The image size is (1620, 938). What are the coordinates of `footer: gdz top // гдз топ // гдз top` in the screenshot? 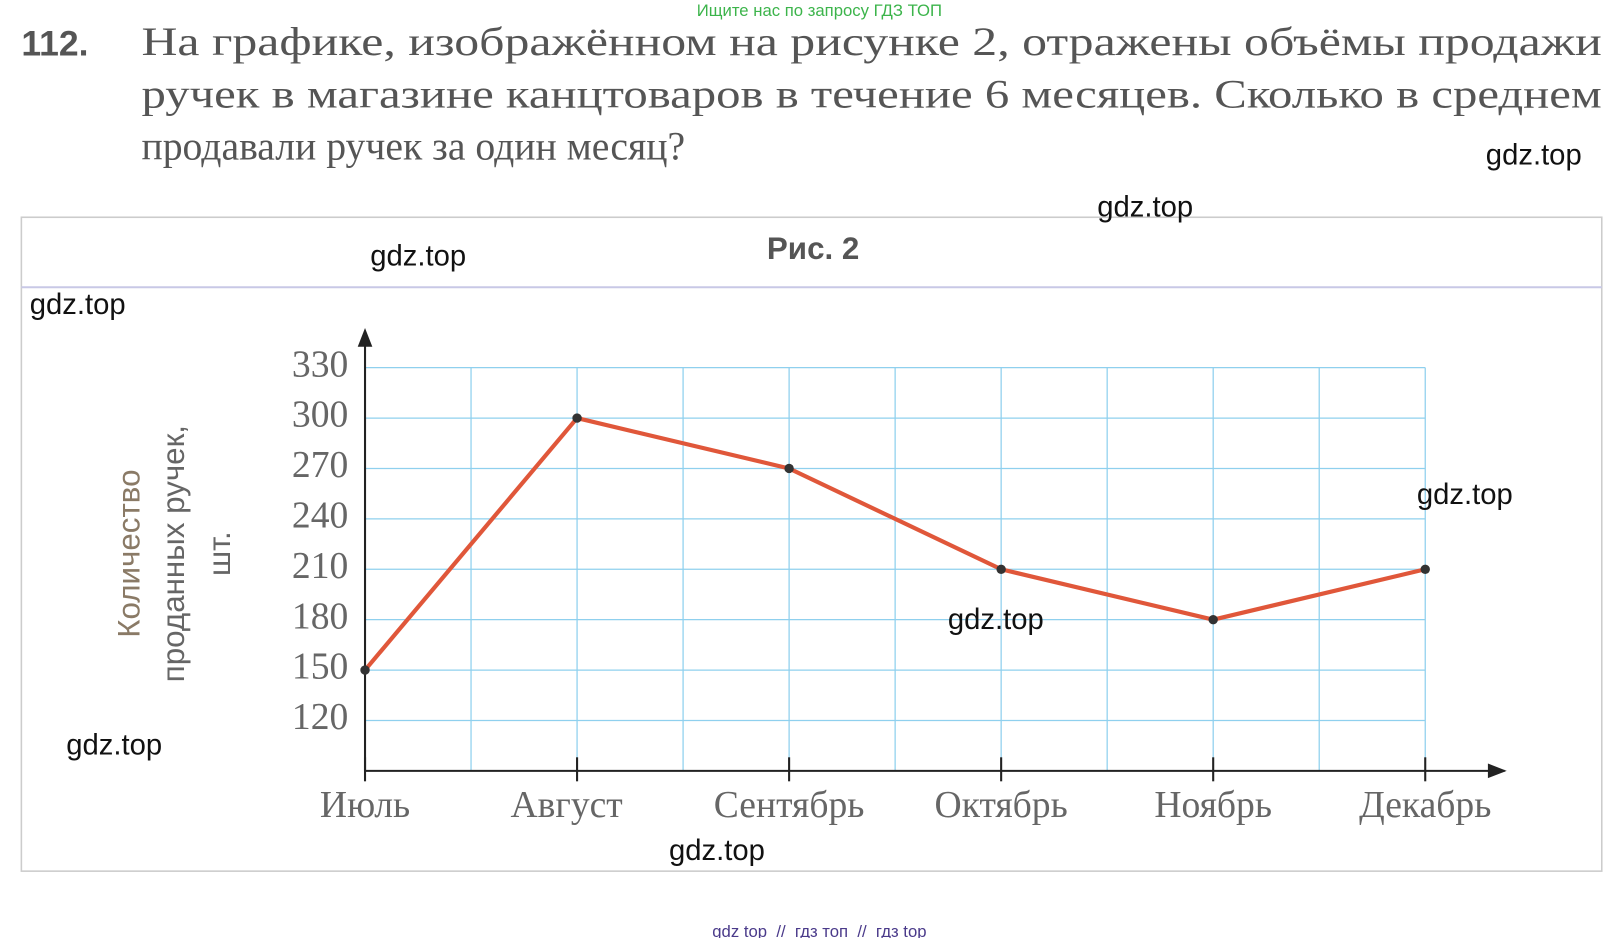 It's located at (819, 930).